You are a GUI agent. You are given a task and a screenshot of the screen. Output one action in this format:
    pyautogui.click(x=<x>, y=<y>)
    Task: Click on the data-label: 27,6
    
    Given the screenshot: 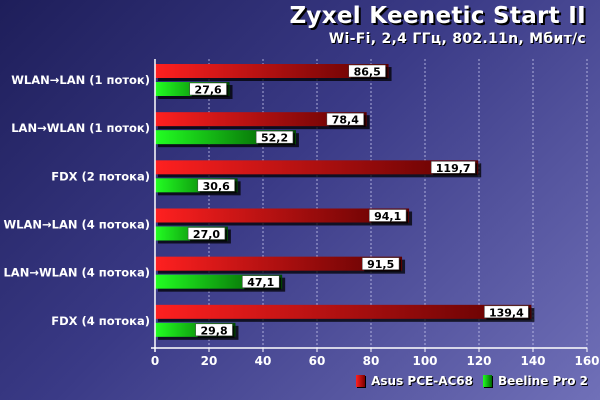 What is the action you would take?
    pyautogui.click(x=208, y=90)
    